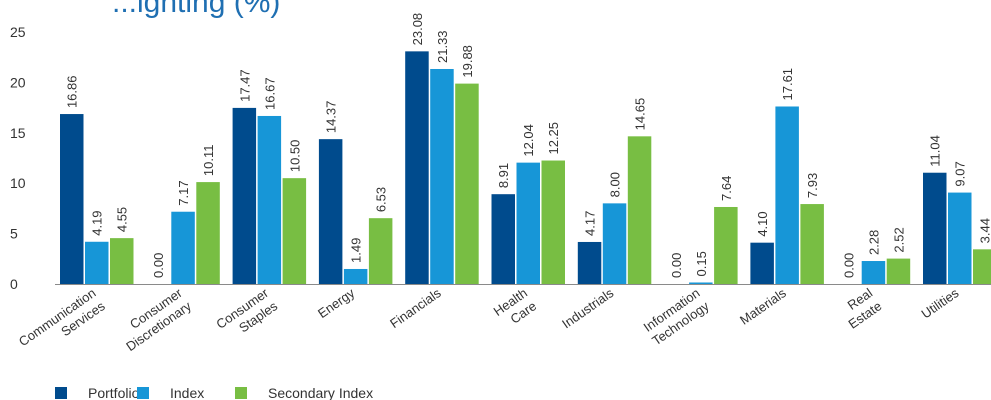  I want to click on y-tick-label: 5, so click(14, 234).